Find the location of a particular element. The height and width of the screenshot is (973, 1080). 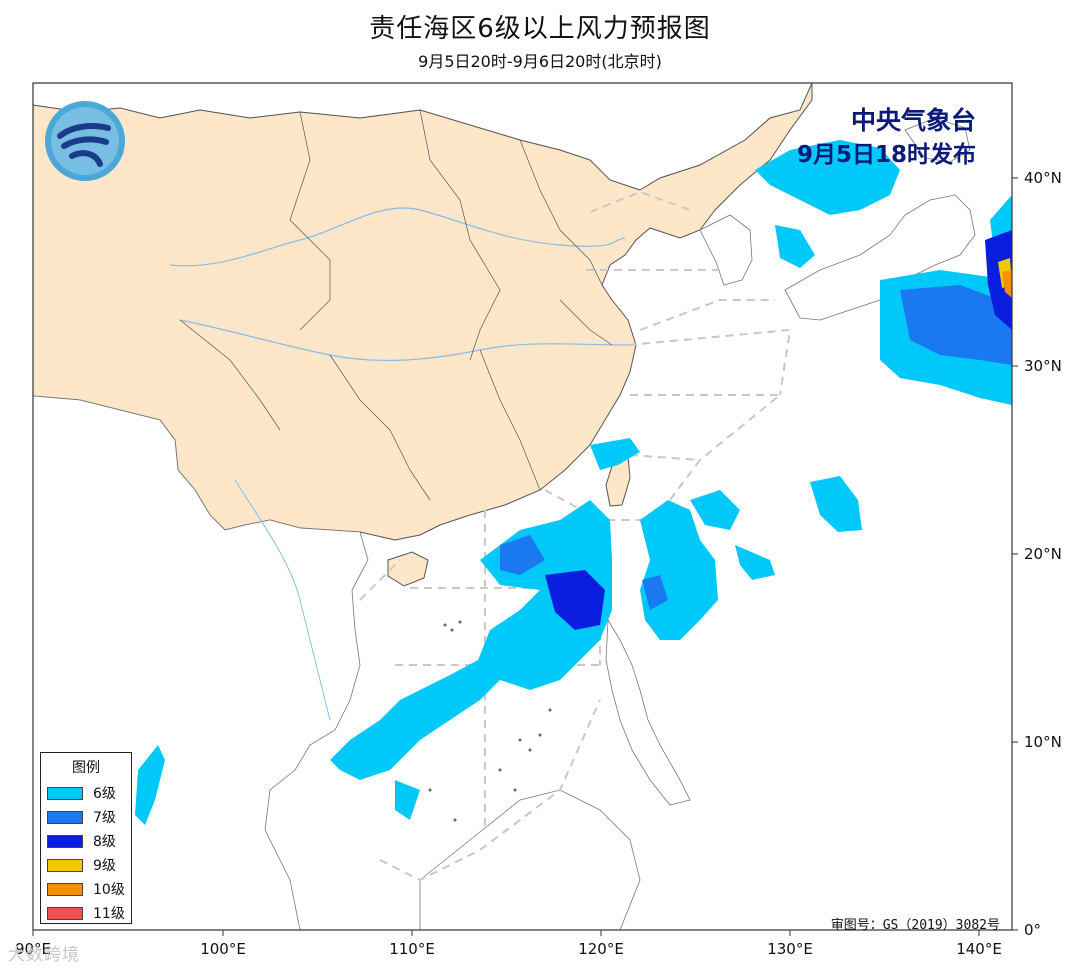

lat-label-20: 20°N is located at coordinates (1043, 554).